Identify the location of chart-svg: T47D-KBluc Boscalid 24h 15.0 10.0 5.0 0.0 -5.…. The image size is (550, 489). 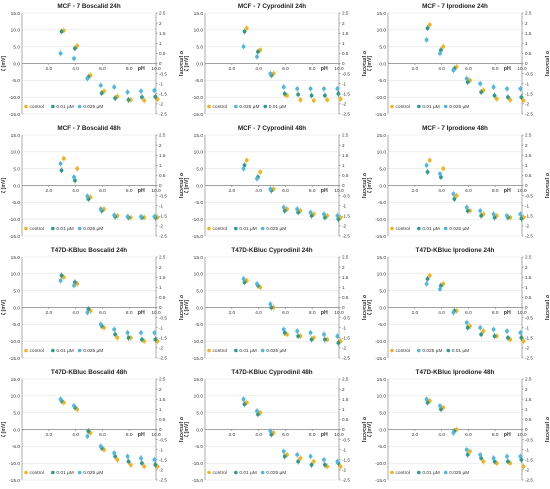
(92, 304).